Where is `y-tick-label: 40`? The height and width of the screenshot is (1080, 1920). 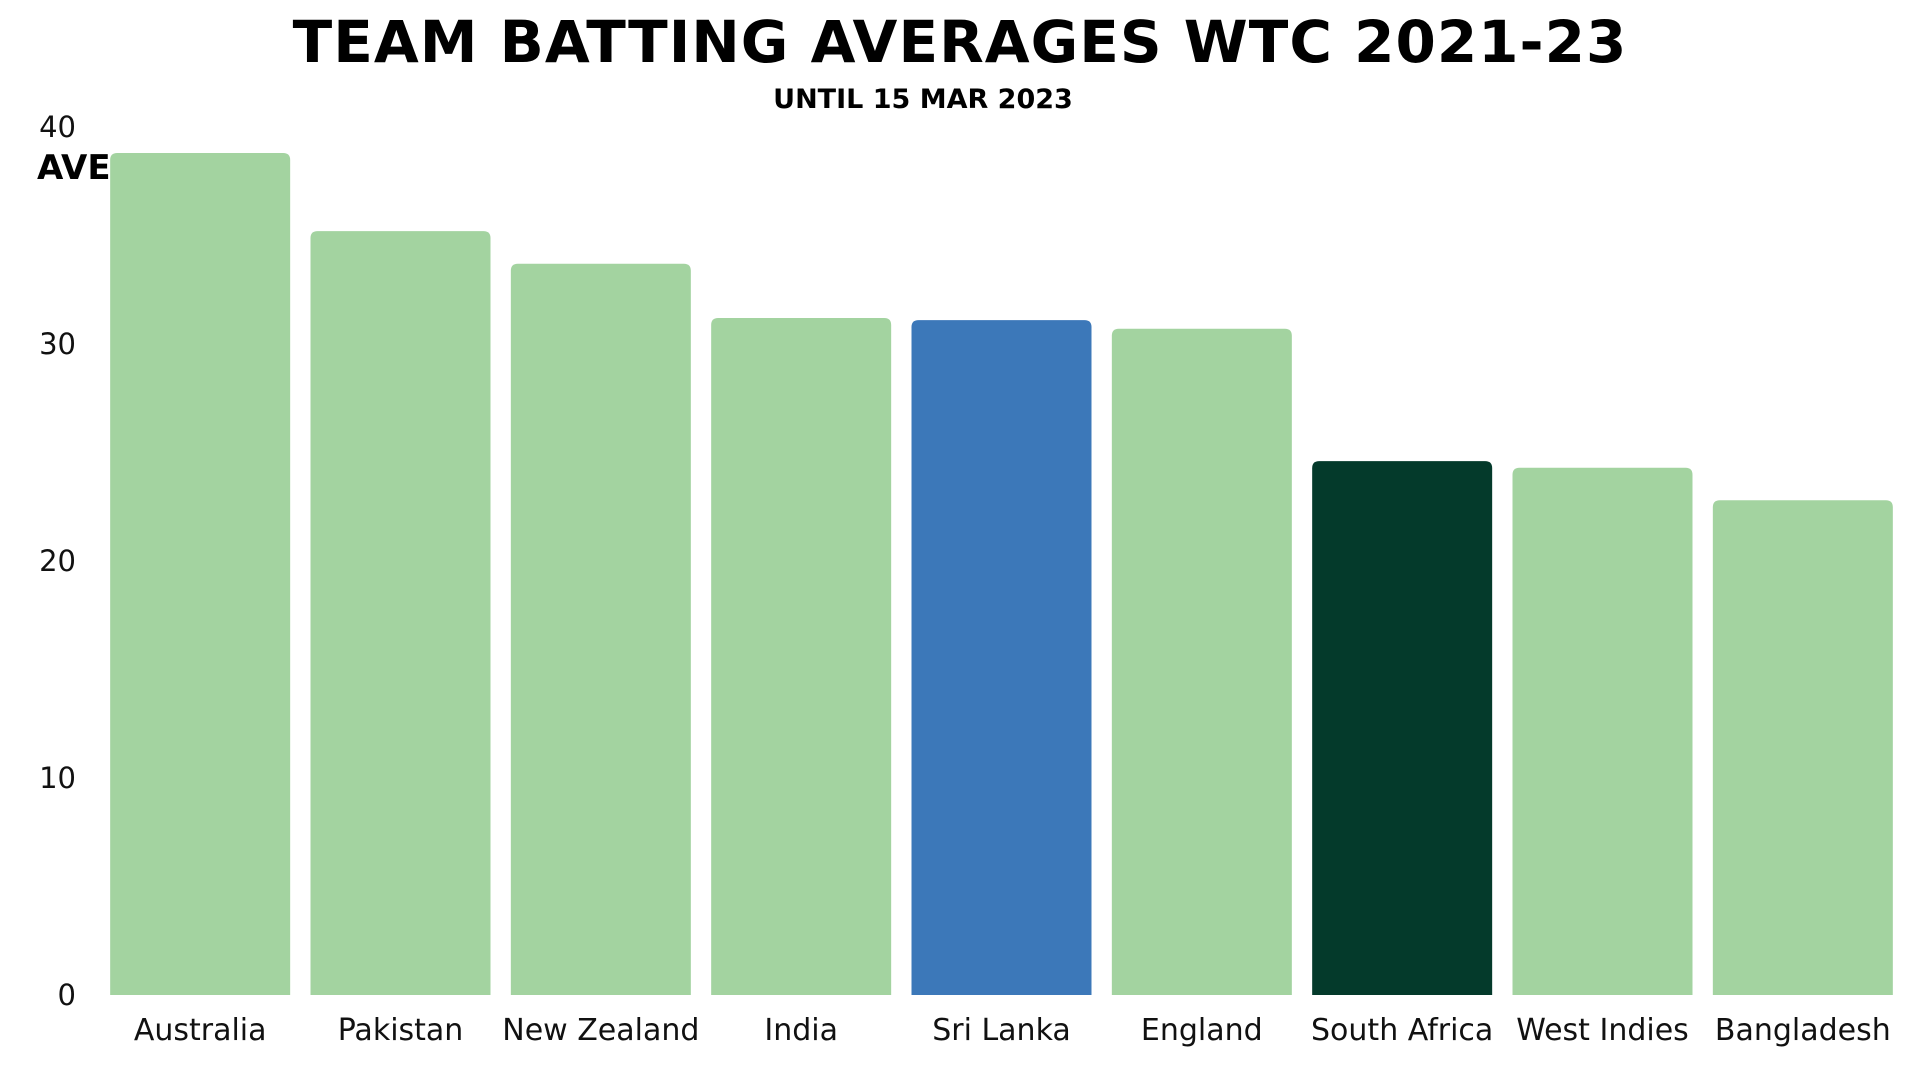
y-tick-label: 40 is located at coordinates (57, 127).